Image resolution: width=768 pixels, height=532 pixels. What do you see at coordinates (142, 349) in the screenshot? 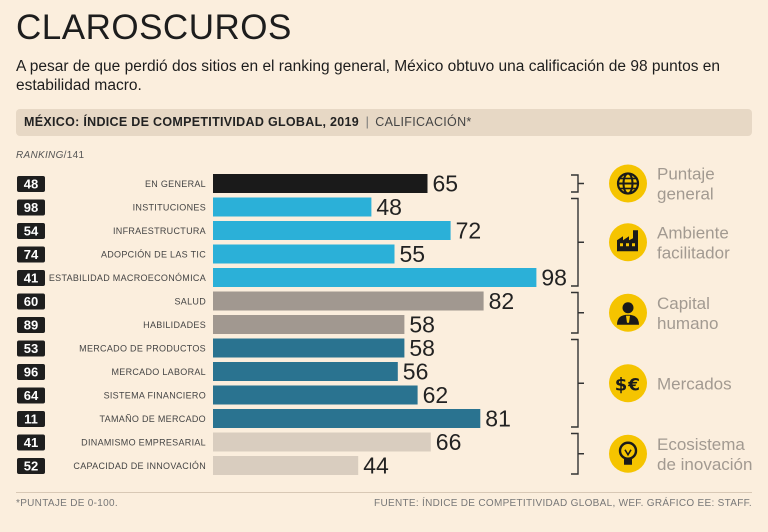
I see `category-label: MERCADO DE PRODUCTOS` at bounding box center [142, 349].